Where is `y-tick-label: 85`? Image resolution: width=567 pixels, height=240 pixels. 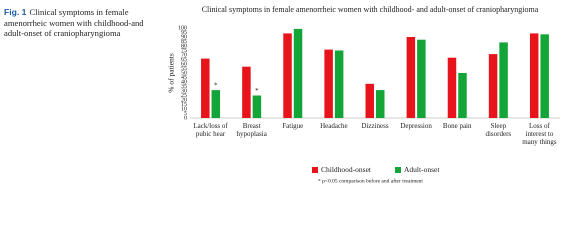 y-tick-label: 85 is located at coordinates (184, 42).